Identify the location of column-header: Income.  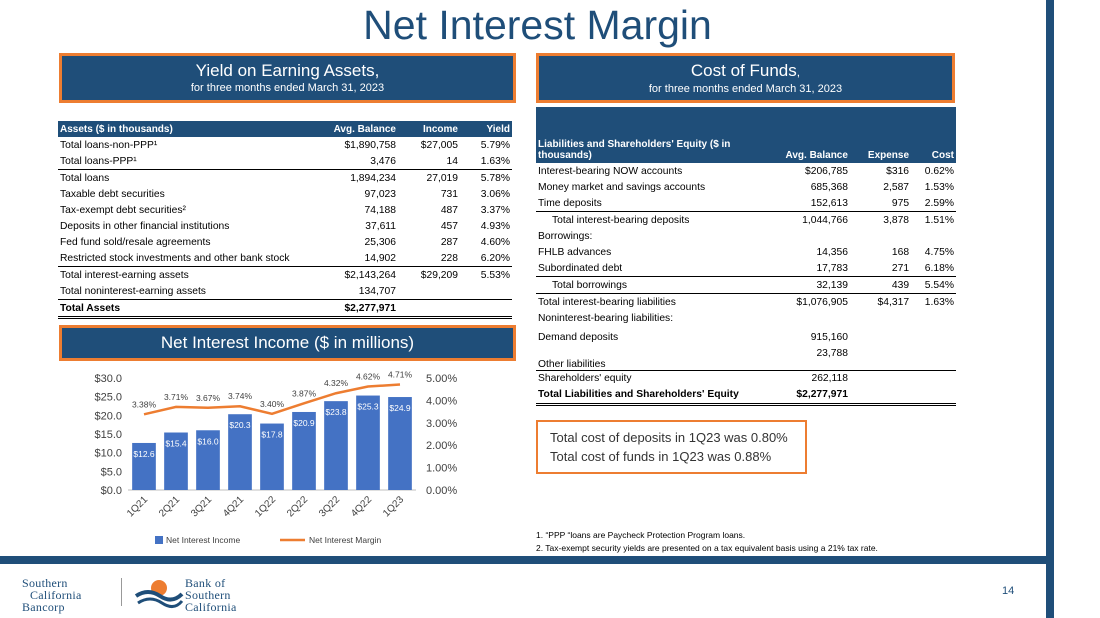
(429, 129).